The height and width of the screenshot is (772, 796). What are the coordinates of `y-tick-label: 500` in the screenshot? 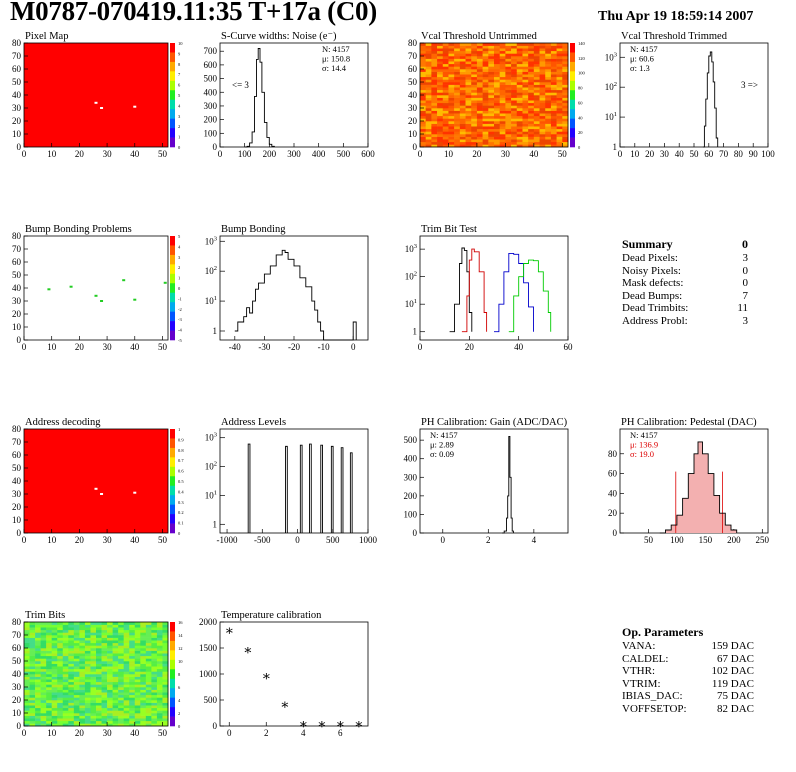 It's located at (211, 79).